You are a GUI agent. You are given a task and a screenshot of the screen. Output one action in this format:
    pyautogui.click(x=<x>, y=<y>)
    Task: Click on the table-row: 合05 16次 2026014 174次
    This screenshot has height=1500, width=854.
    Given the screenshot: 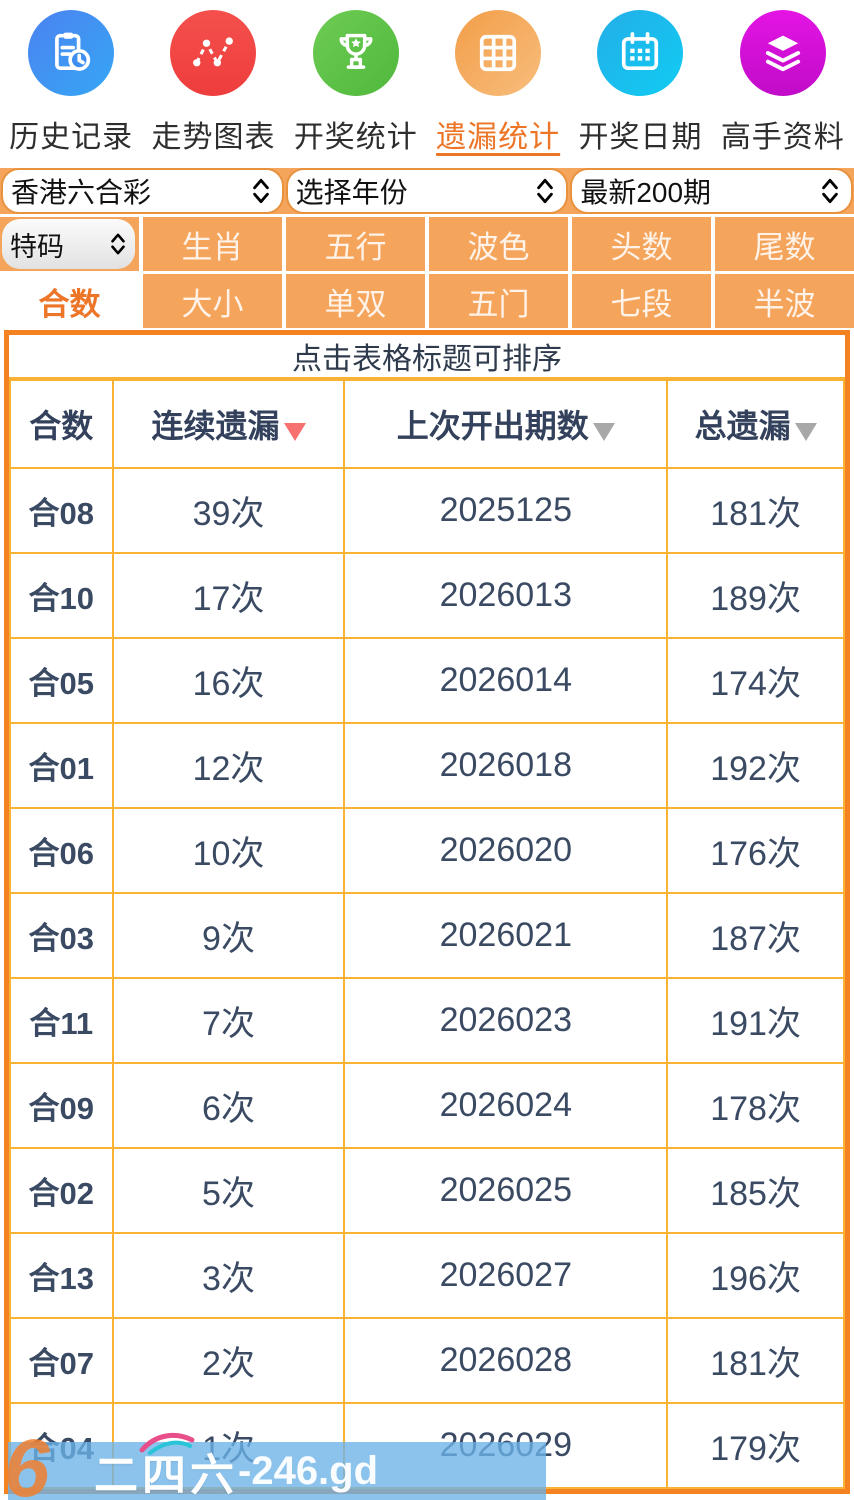 What is the action you would take?
    pyautogui.click(x=427, y=680)
    